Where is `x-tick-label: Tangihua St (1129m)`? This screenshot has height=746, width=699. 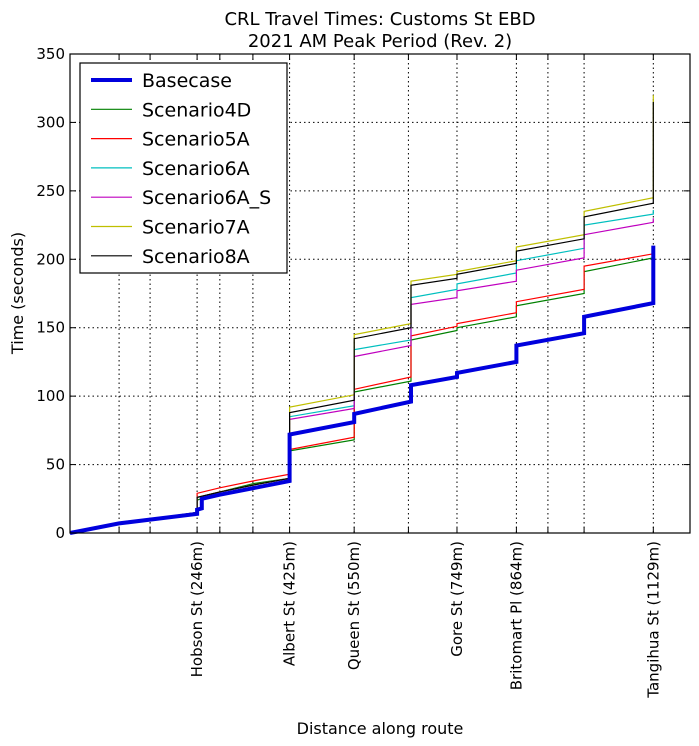 x-tick-label: Tangihua St (1129m) is located at coordinates (653, 620).